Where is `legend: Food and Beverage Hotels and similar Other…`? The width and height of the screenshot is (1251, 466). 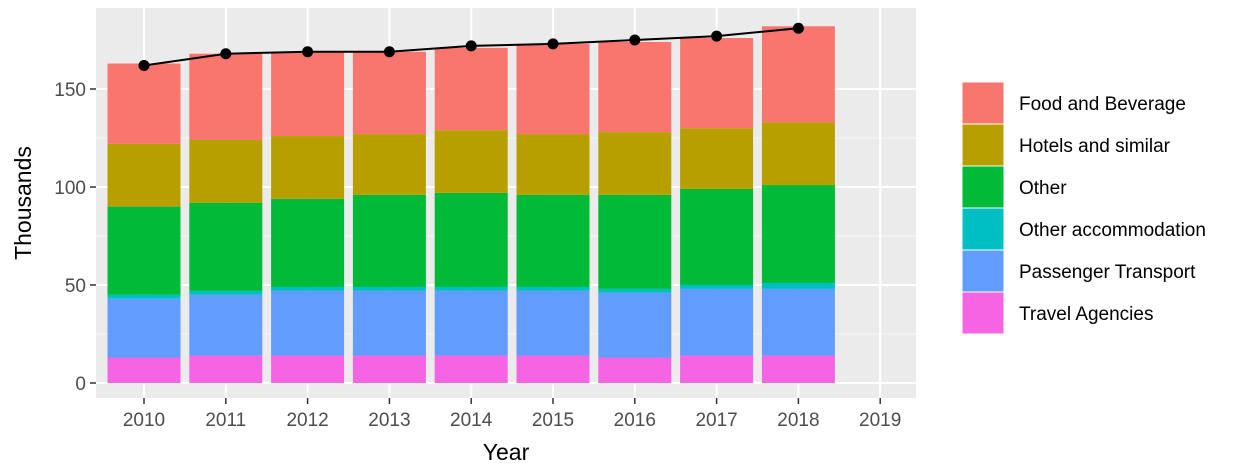
legend: Food and Beverage Hotels and similar Other… is located at coordinates (1083, 208).